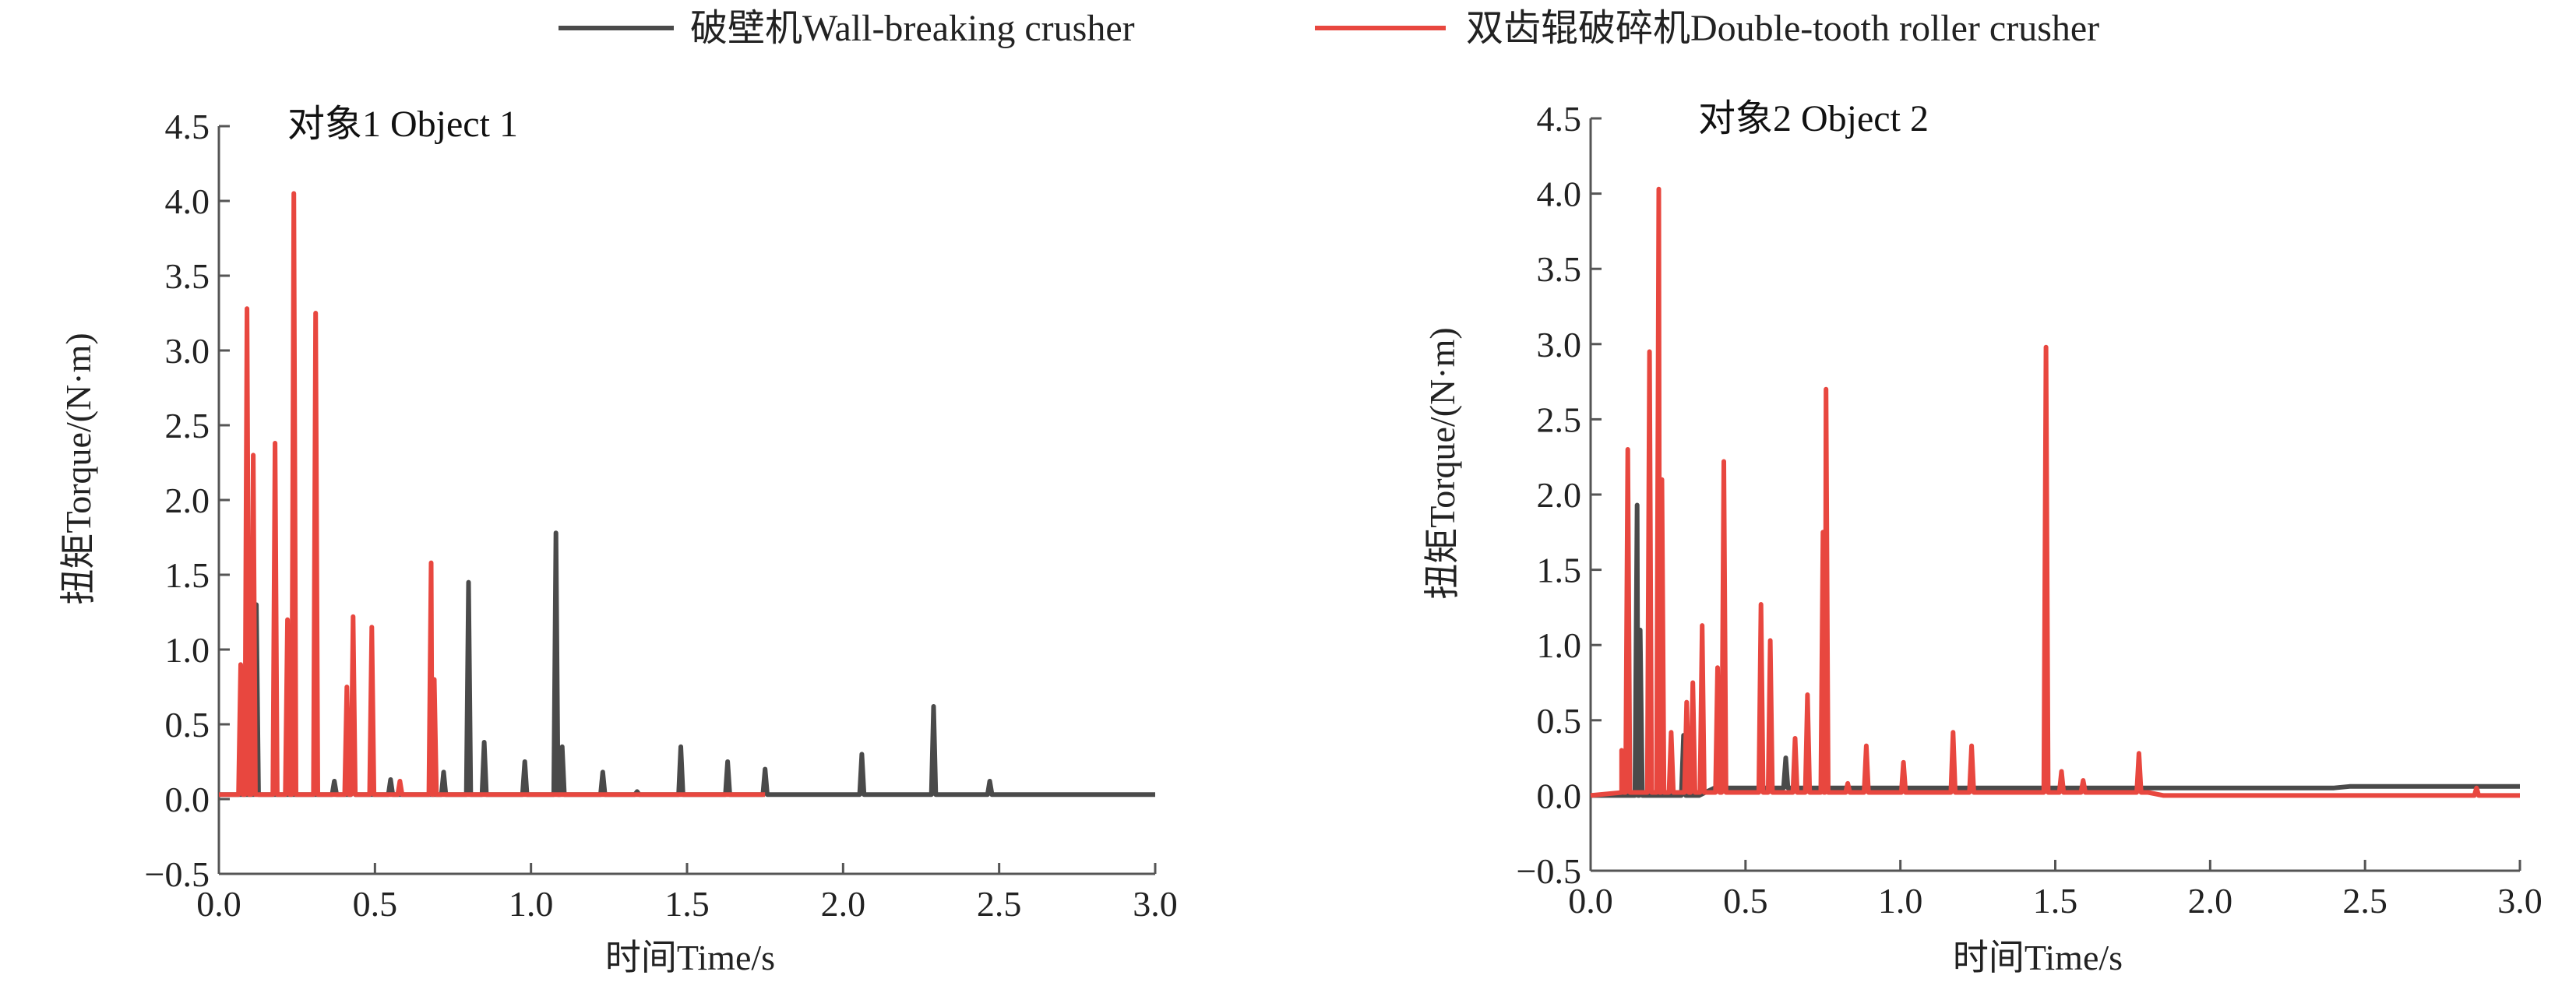 This screenshot has width=2576, height=993. Describe the element at coordinates (493, 494) in the screenshot. I see `series-line-double-tooth` at that location.